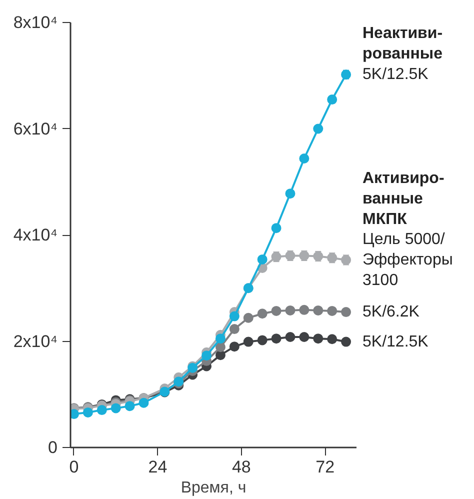 Image resolution: width=474 pixels, height=499 pixels. I want to click on series-label: Цель 5000/ Эффекторы 3100, so click(407, 260).